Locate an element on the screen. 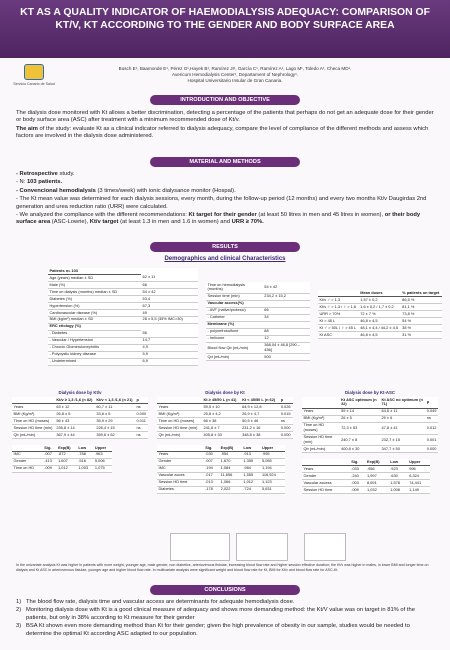 The image size is (450, 650). header-cell: Sig. is located at coordinates (211, 448).